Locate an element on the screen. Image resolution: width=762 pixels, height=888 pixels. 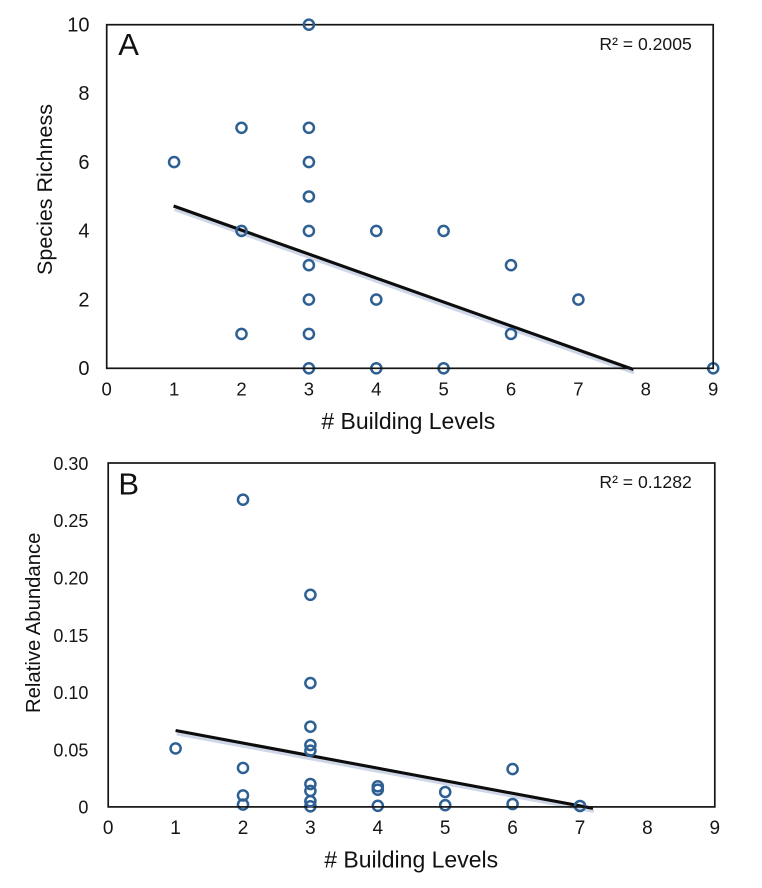
svg-text: 0.10 is located at coordinates (70, 693).